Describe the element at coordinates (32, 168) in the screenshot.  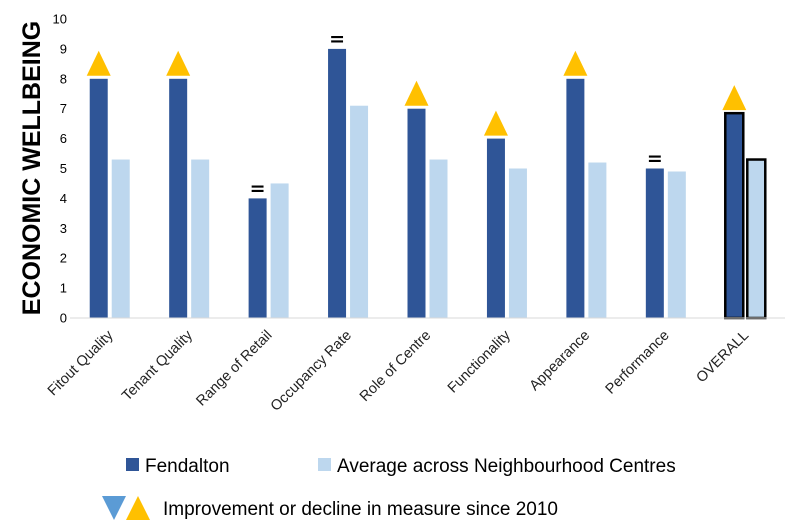
I see `y-axis-label: ECONOMIC WELLBEING` at that location.